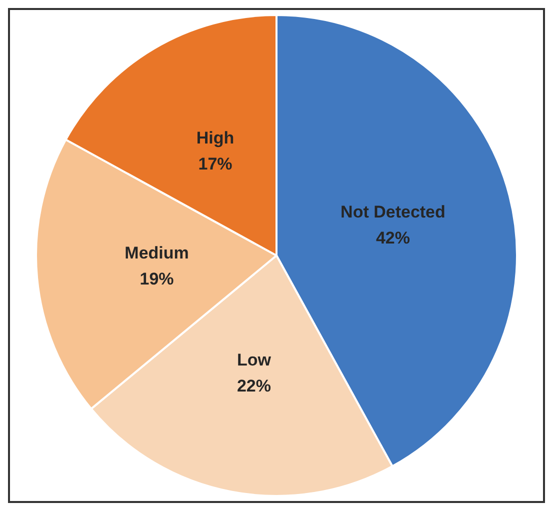 The width and height of the screenshot is (557, 515). I want to click on slice-label: Medium, so click(156, 253).